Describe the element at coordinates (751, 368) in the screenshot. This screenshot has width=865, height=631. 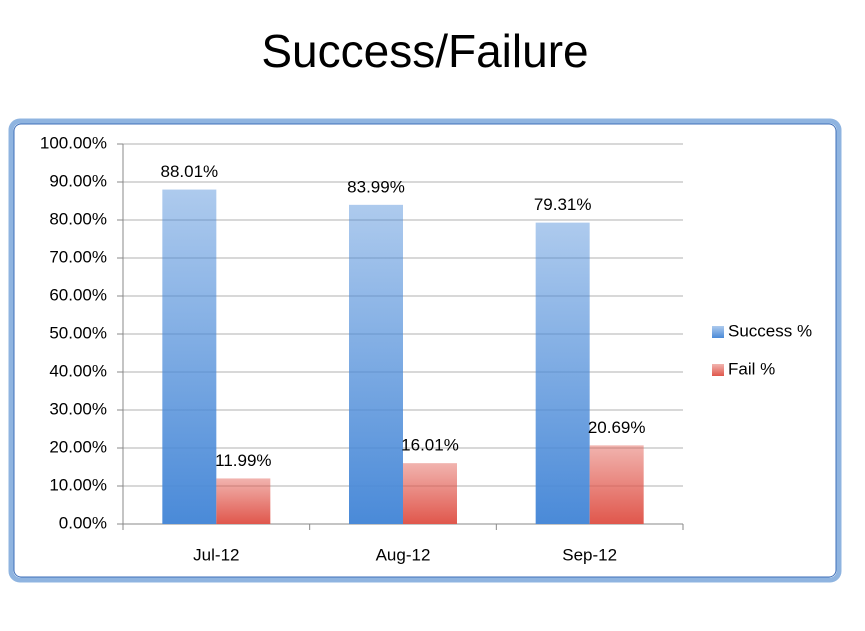
I see `legend-label: Fail %` at that location.